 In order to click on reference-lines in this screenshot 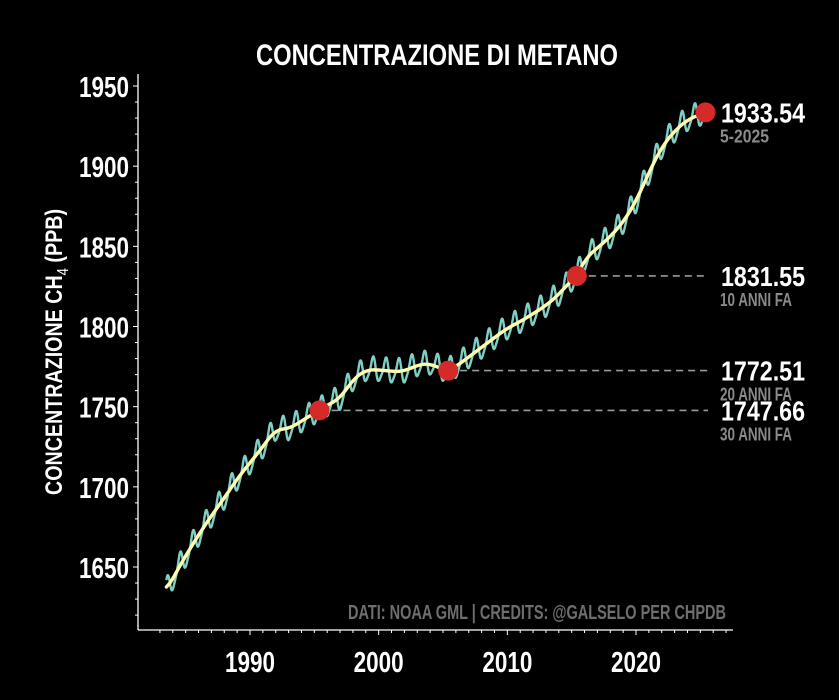, I will do `click(513, 343)`.